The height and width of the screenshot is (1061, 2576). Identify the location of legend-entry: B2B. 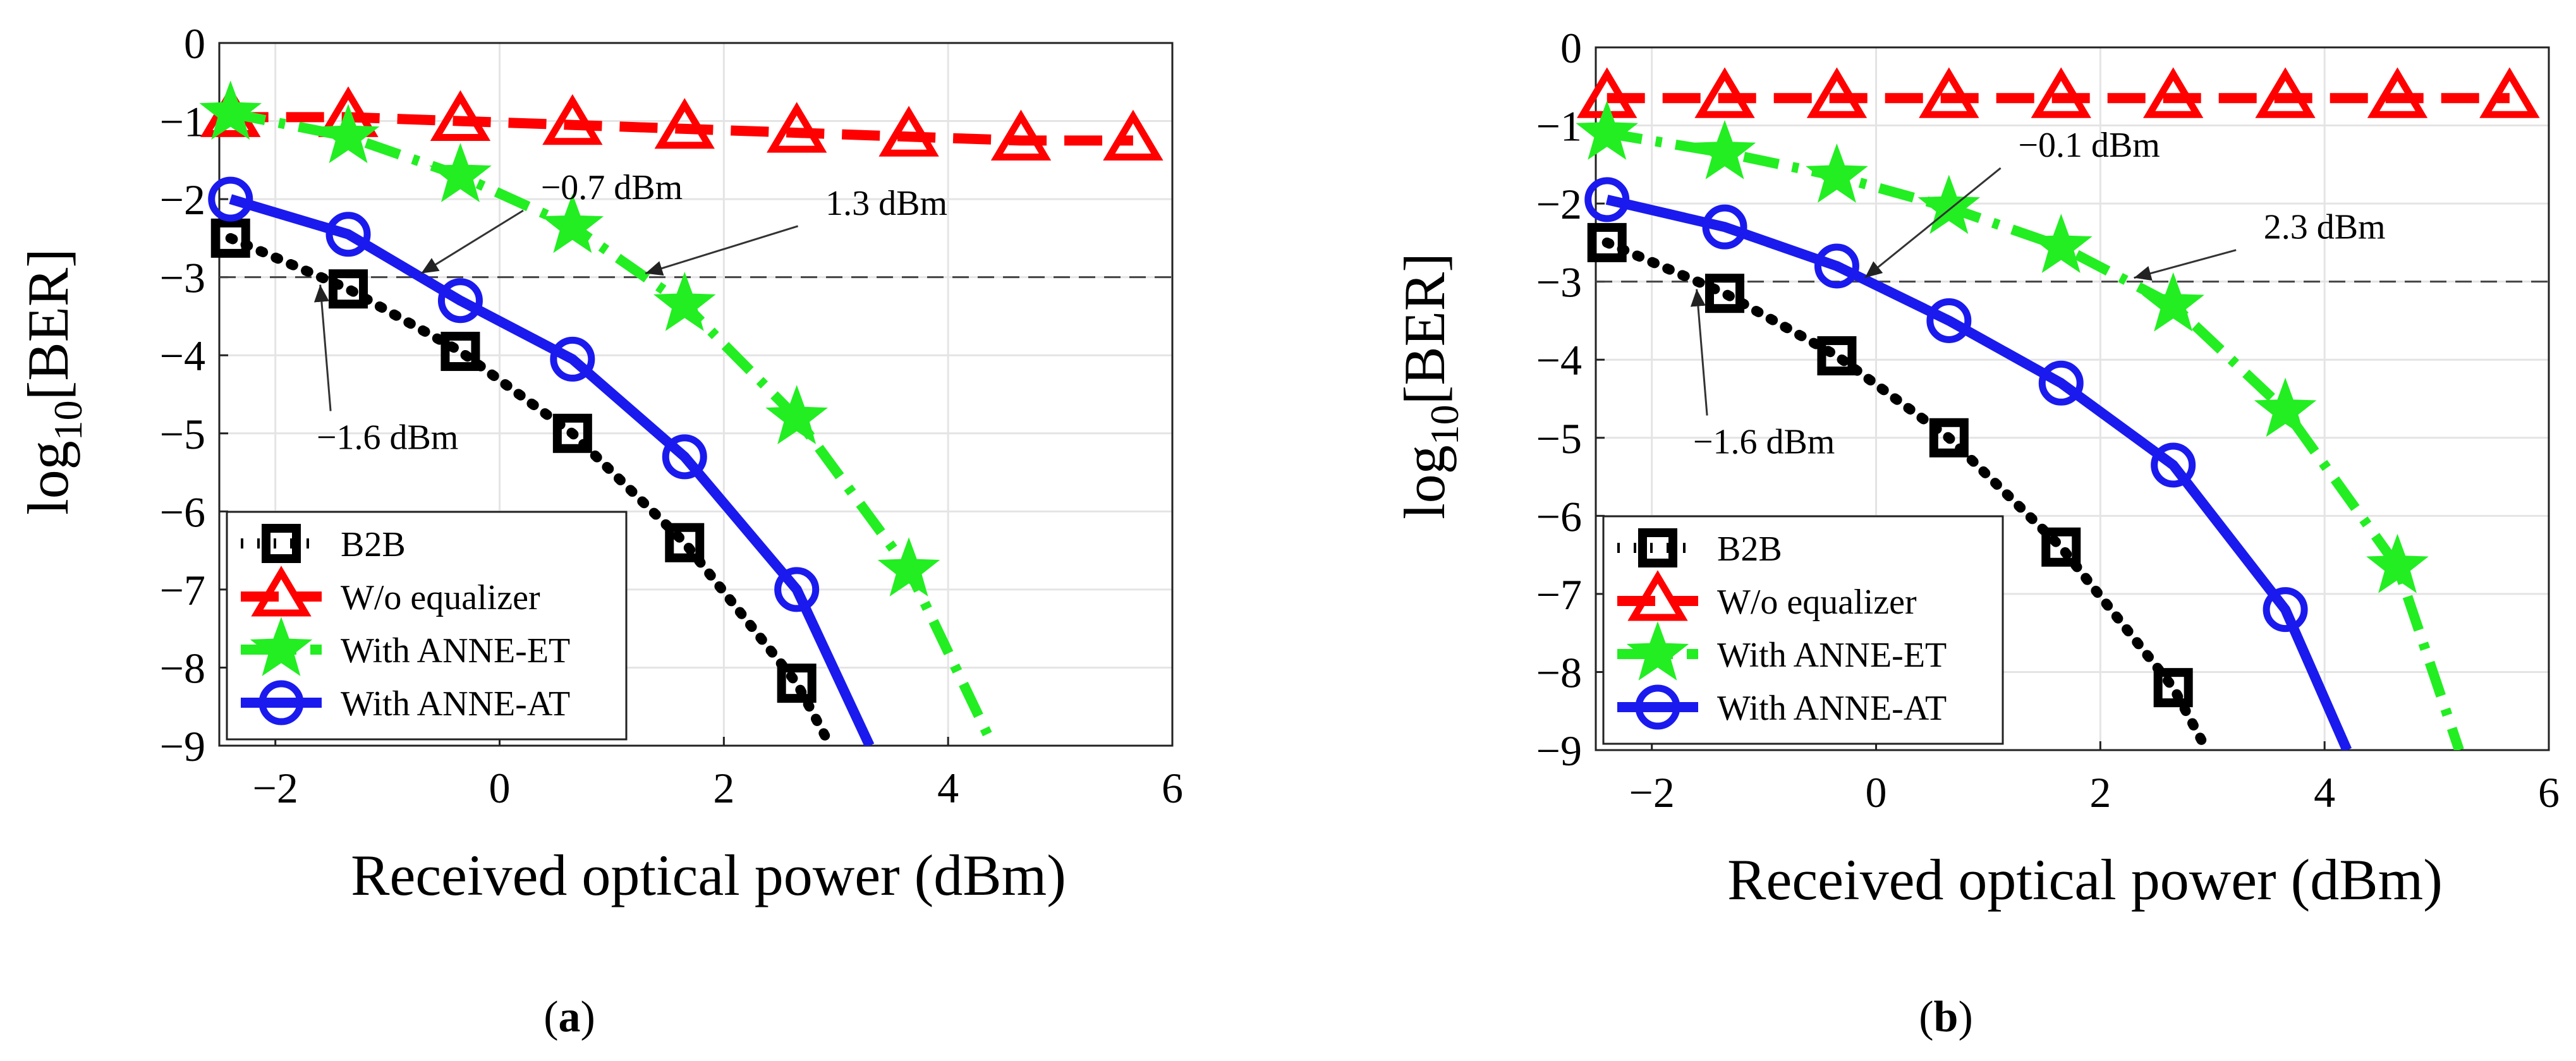
(1700, 548).